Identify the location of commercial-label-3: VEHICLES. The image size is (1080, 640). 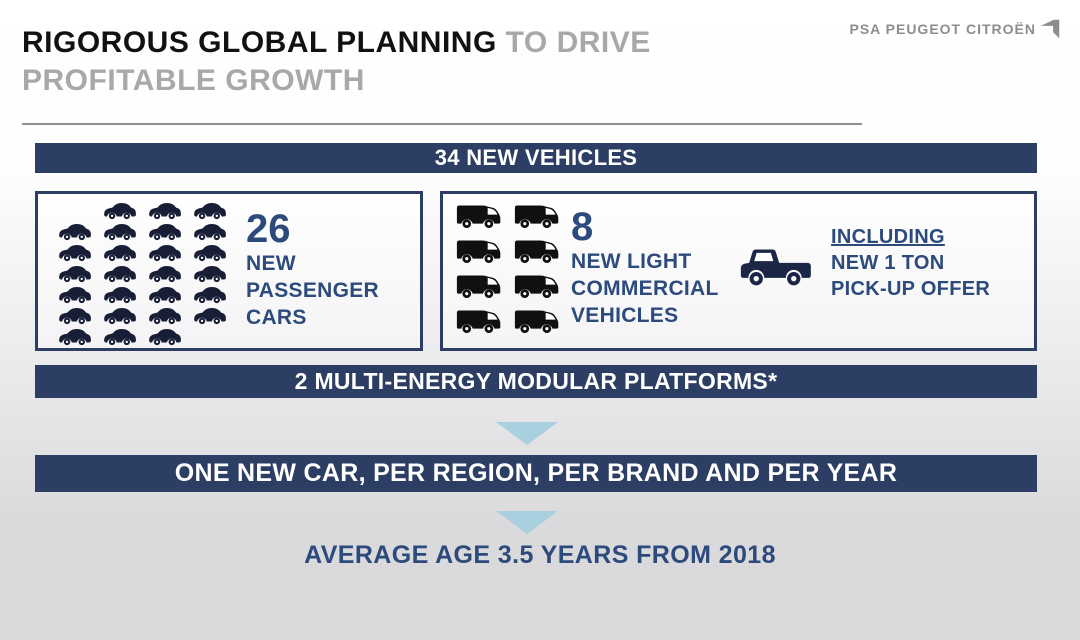
(625, 315).